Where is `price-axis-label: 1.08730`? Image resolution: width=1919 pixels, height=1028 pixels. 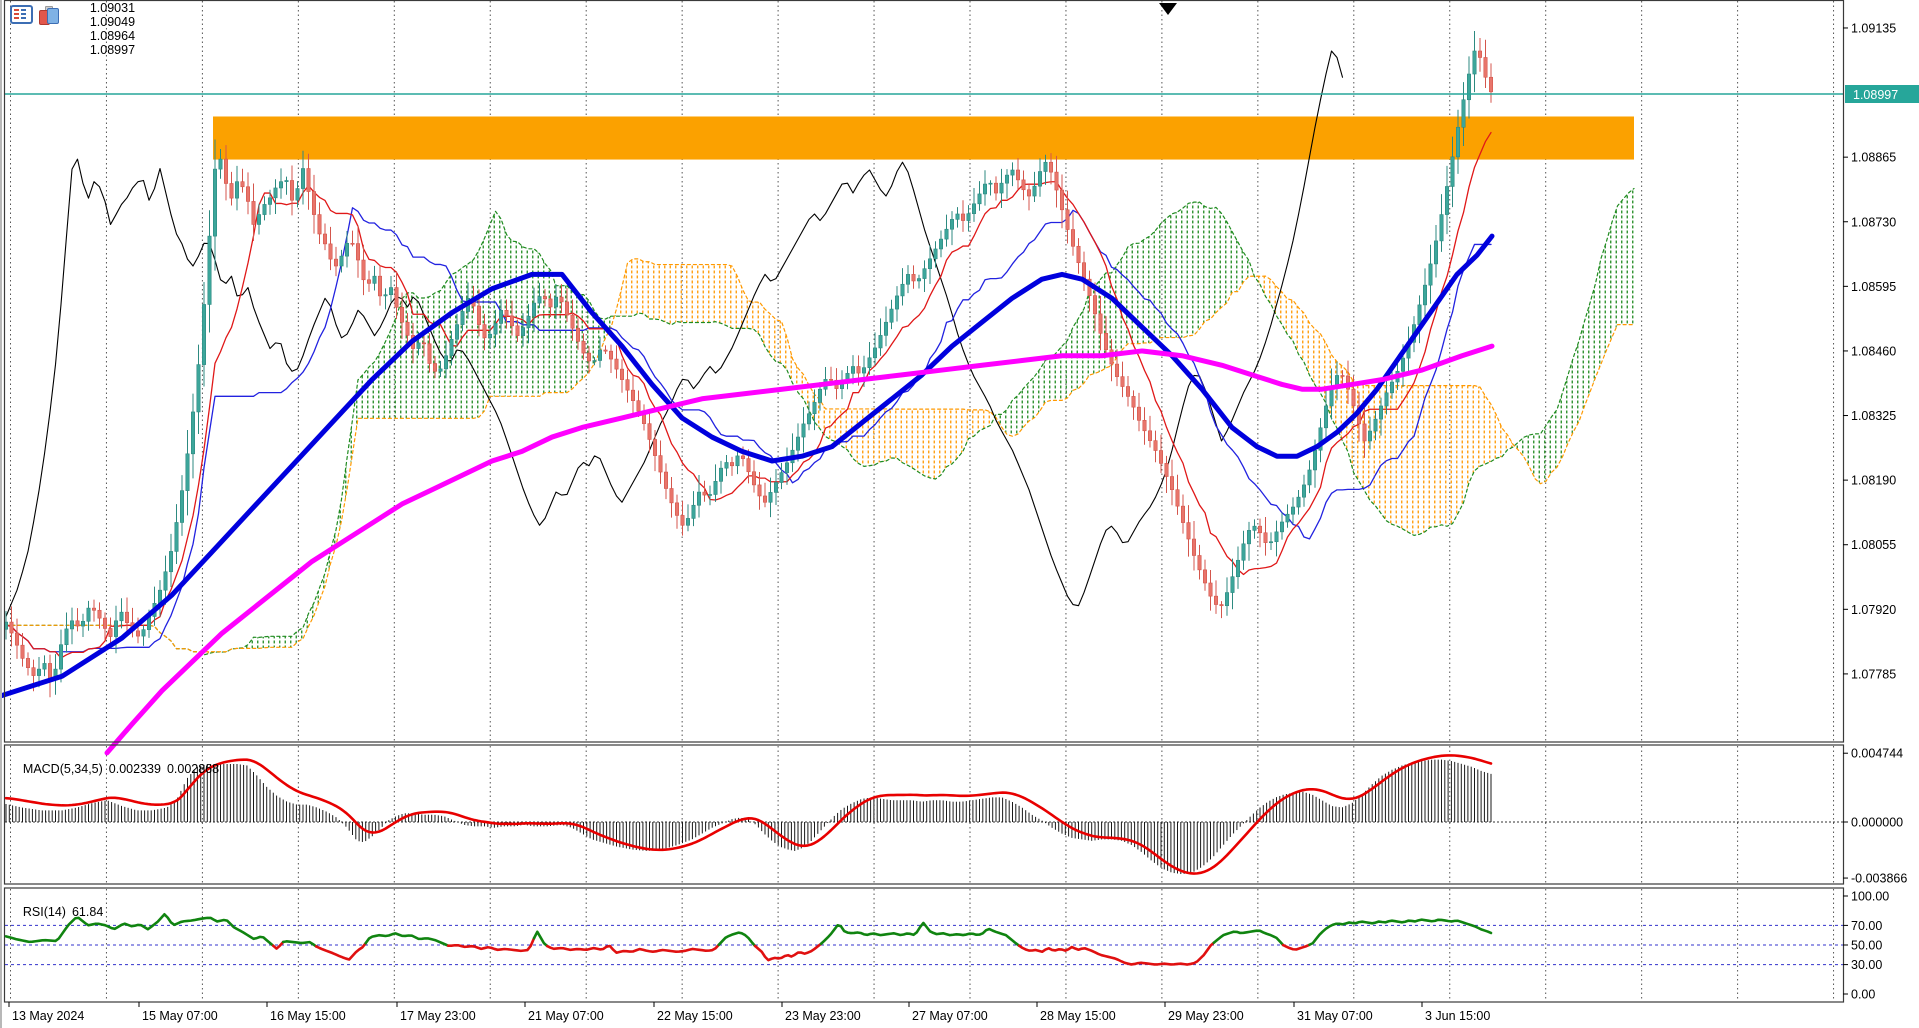
price-axis-label: 1.08730 is located at coordinates (1873, 222).